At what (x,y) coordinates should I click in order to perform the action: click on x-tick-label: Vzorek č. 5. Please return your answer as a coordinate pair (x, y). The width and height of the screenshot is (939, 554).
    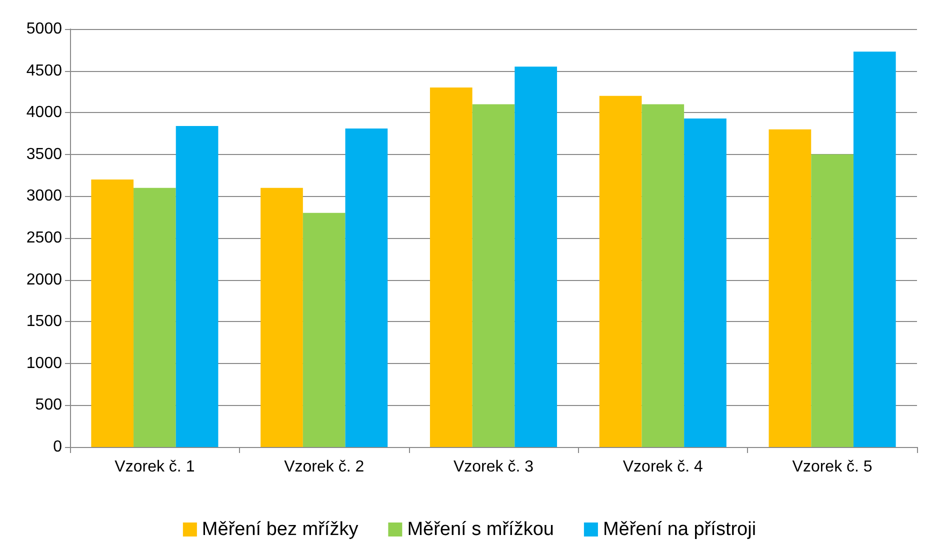
    Looking at the image, I should click on (832, 467).